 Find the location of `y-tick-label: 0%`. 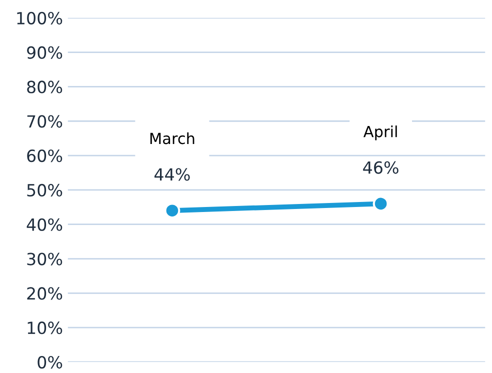

y-tick-label: 0% is located at coordinates (50, 362).